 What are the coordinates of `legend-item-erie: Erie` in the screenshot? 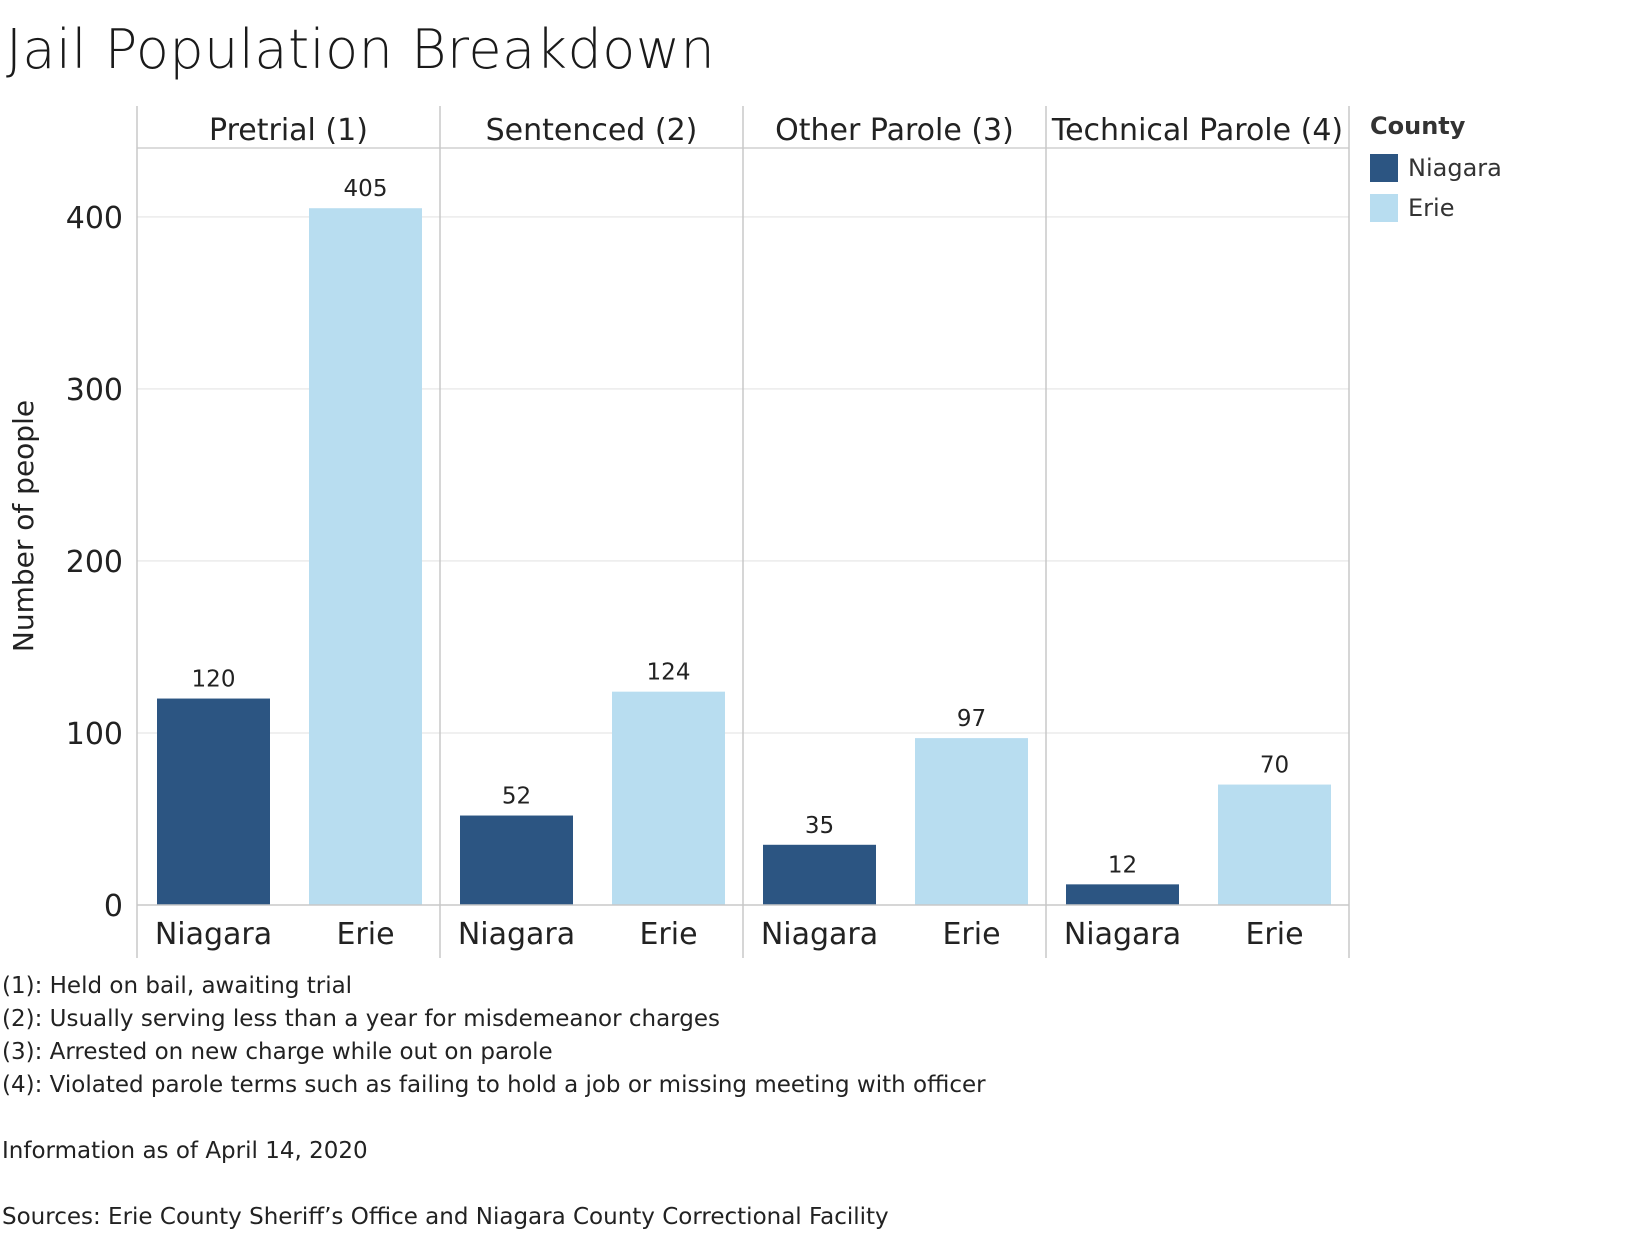 It's located at (1436, 208).